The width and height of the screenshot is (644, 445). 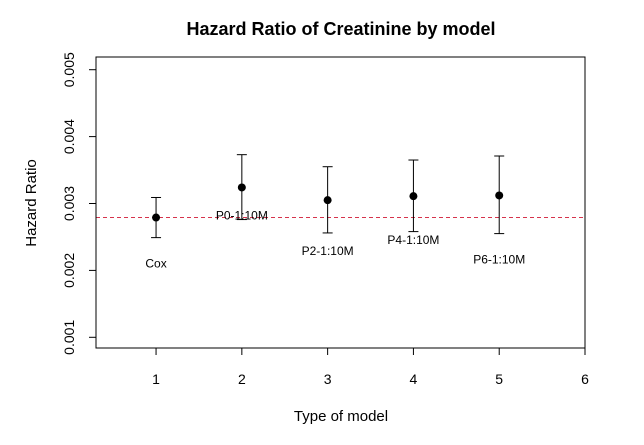 What do you see at coordinates (370, 367) in the screenshot?
I see `x-axis: 1 2 3 4 5 6` at bounding box center [370, 367].